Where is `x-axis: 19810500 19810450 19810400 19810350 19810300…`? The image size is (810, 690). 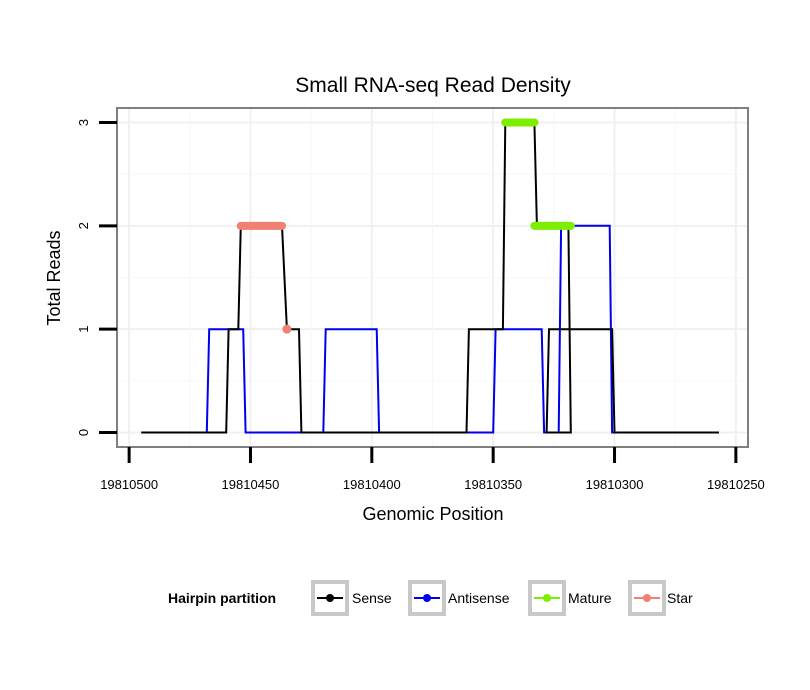
x-axis: 19810500 19810450 19810400 19810350 19810300… is located at coordinates (432, 469).